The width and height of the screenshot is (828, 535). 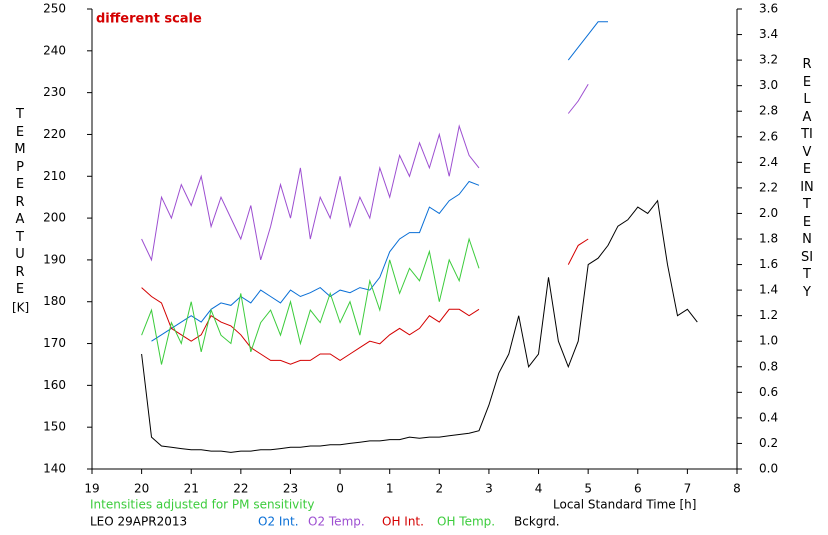 I want to click on y-tick-label: 140, so click(x=54, y=469).